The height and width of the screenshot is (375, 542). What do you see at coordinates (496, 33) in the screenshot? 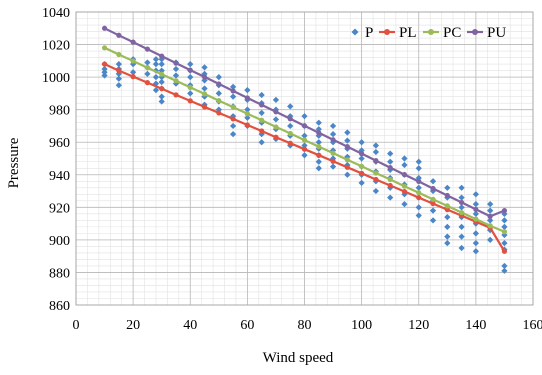
I see `legend-label-pu: PU` at bounding box center [496, 33].